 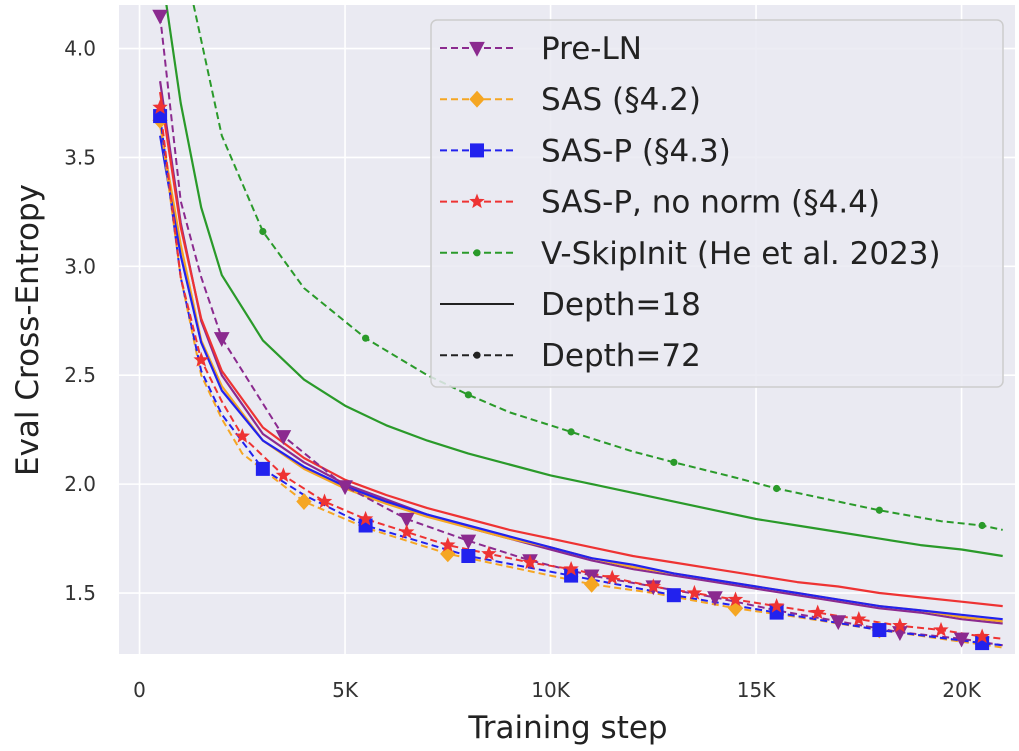 I want to click on x-tick-label: 0, so click(x=139, y=690).